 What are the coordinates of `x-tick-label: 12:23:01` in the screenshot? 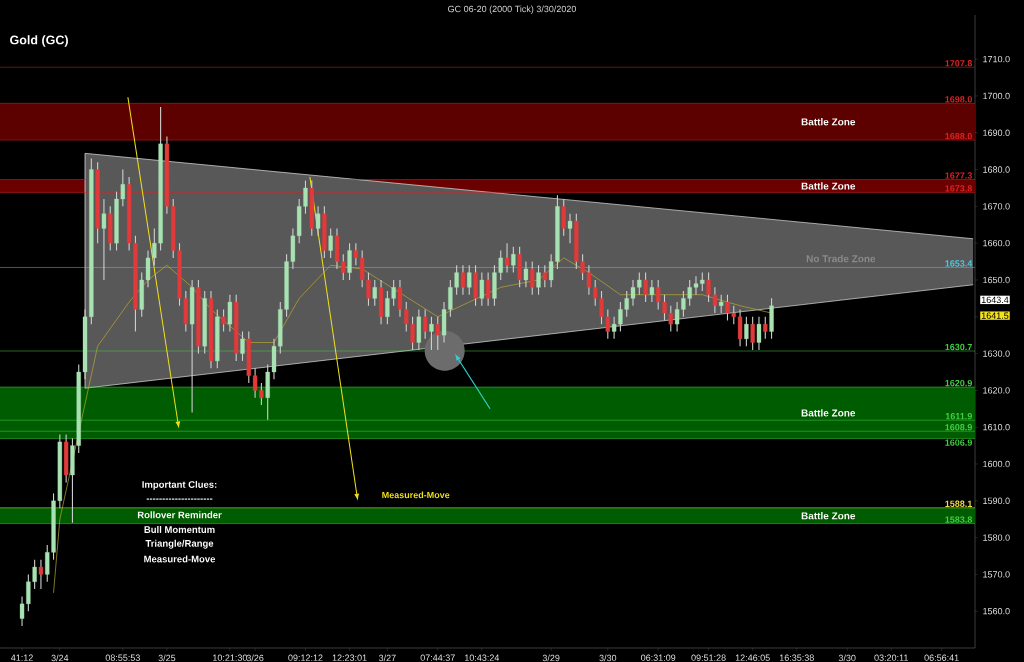 It's located at (349, 657).